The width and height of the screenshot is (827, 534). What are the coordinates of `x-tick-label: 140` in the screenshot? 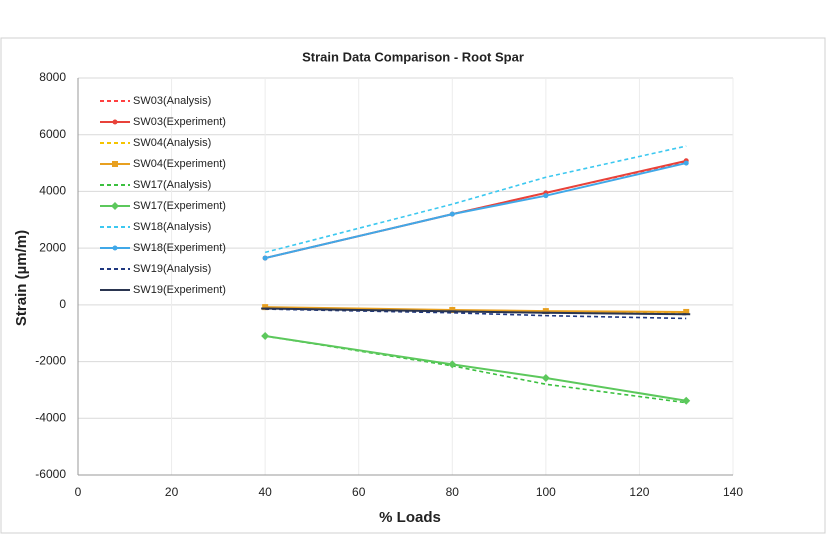 It's located at (733, 492).